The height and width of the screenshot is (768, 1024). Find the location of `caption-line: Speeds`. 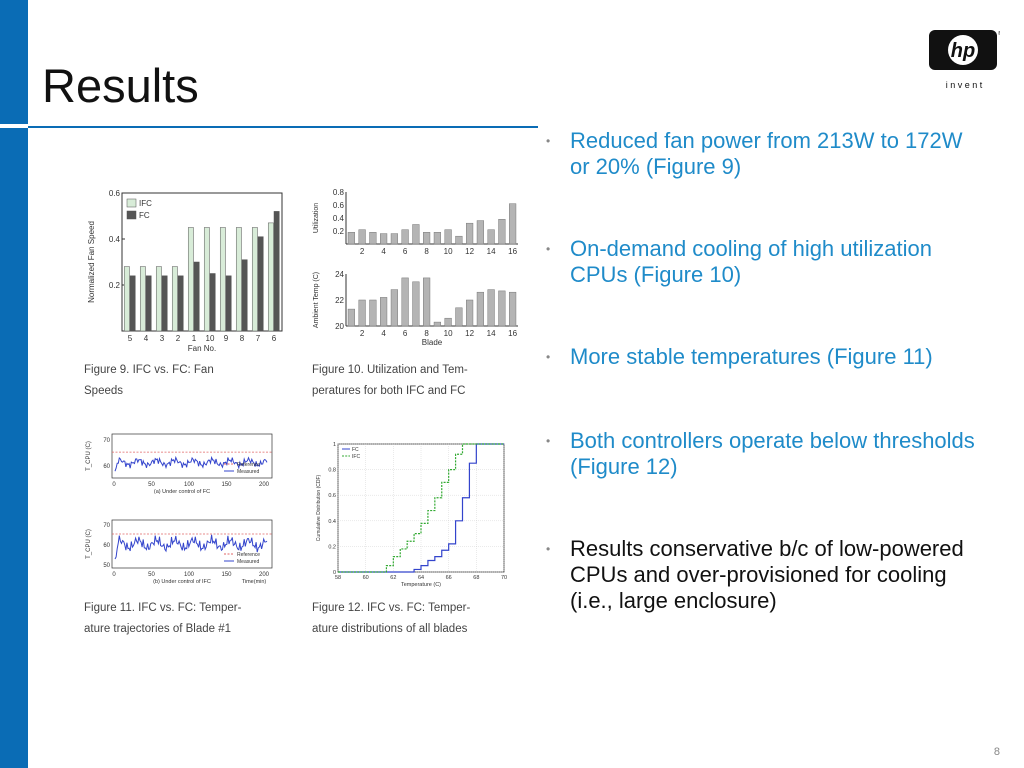

caption-line: Speeds is located at coordinates (104, 391).